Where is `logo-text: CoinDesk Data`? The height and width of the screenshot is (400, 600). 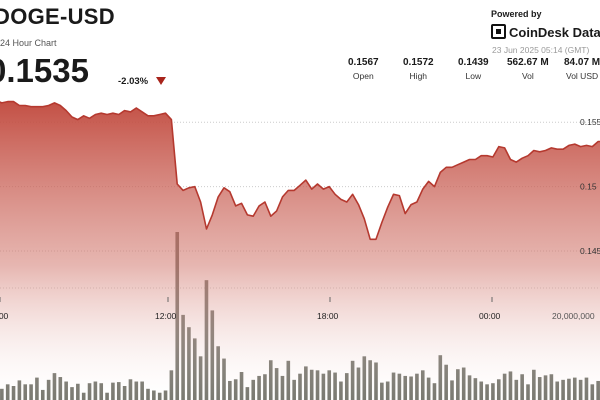
logo-text: CoinDesk Data is located at coordinates (554, 32).